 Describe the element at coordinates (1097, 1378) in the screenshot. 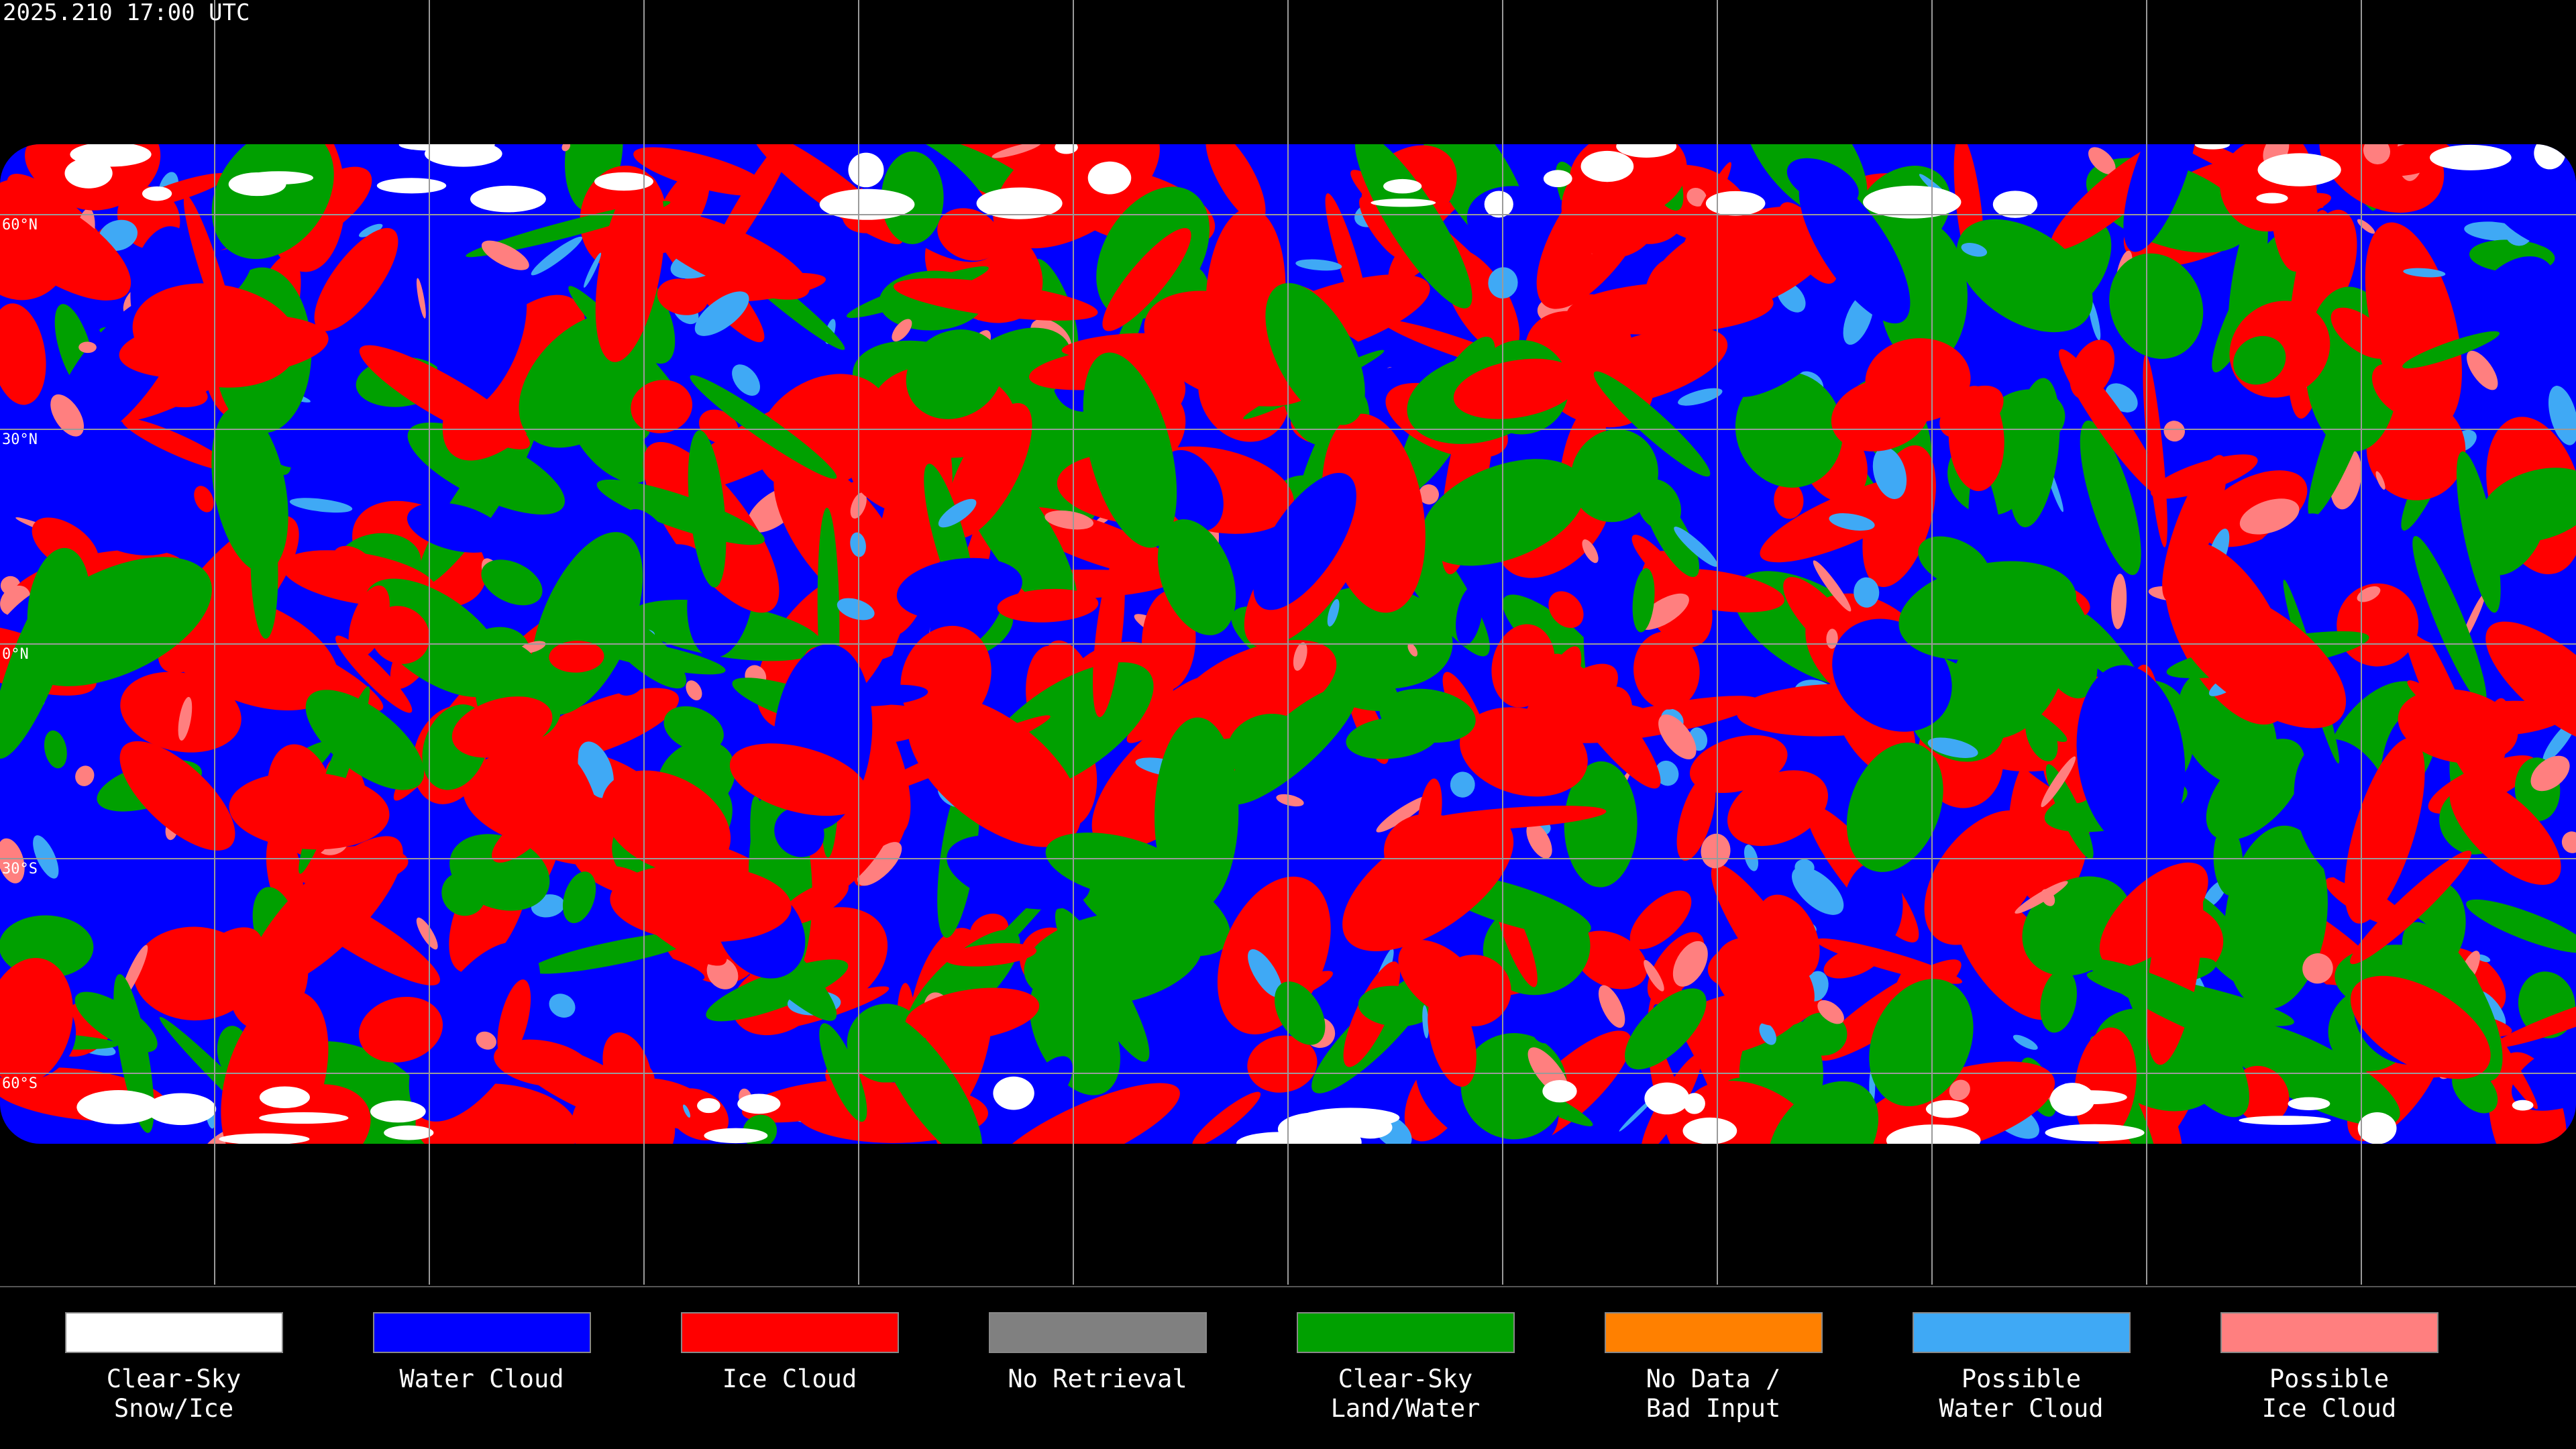

I see `legend-label: No Retrieval` at that location.